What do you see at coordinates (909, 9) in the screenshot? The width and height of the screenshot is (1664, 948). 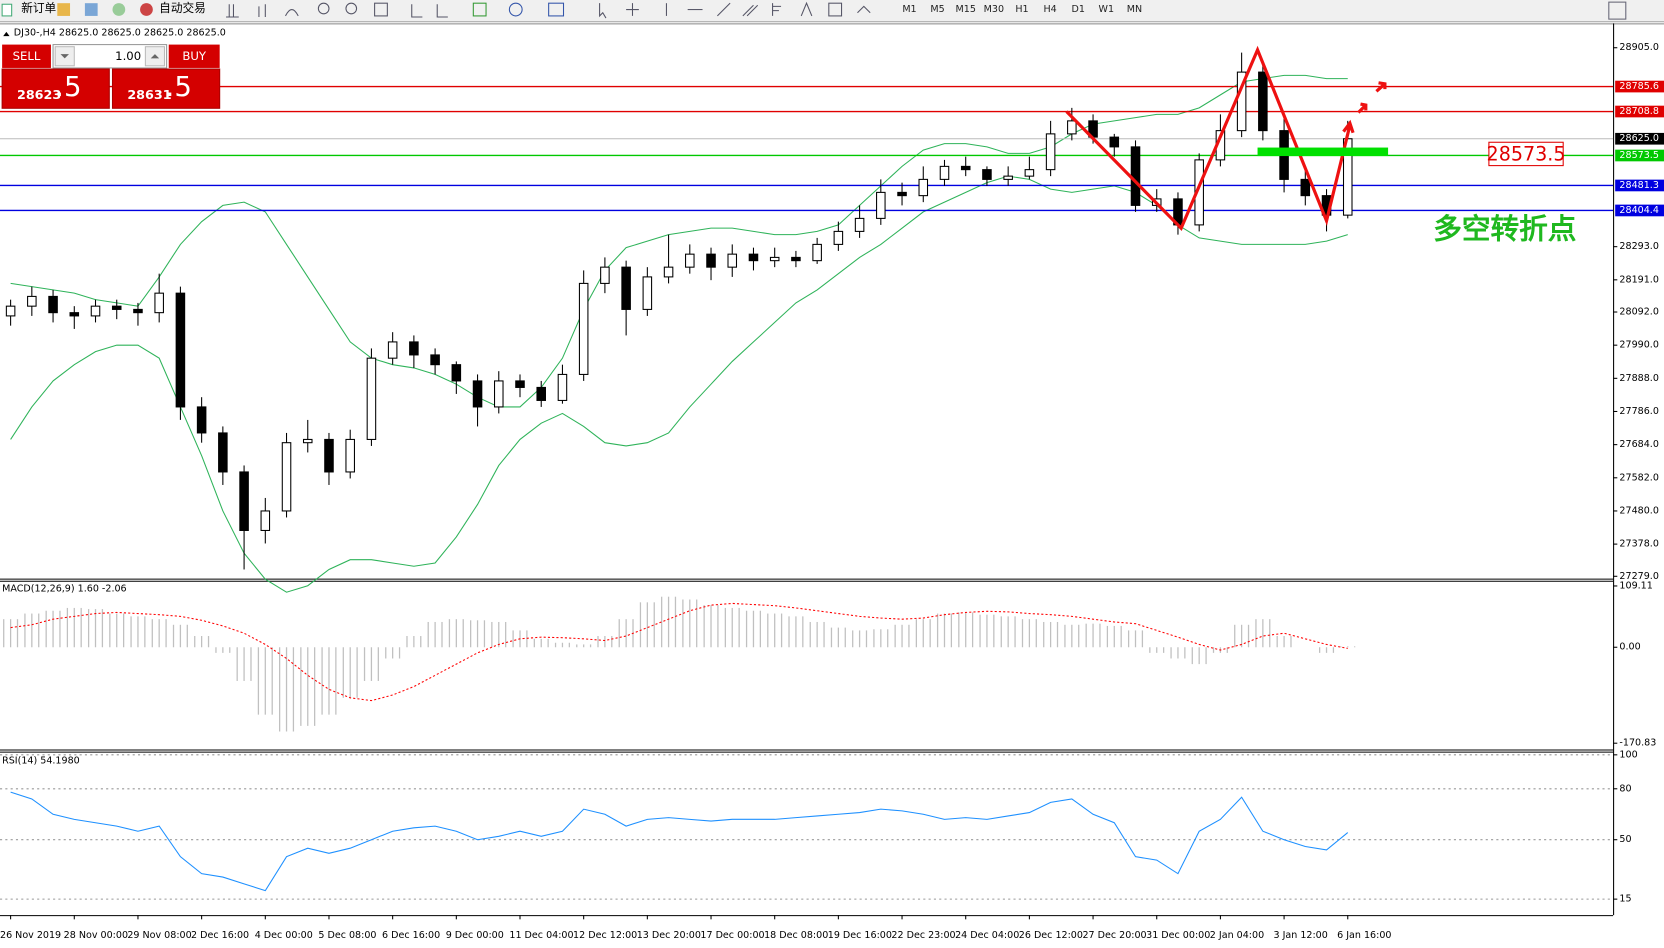 I see `timeframe: M1` at bounding box center [909, 9].